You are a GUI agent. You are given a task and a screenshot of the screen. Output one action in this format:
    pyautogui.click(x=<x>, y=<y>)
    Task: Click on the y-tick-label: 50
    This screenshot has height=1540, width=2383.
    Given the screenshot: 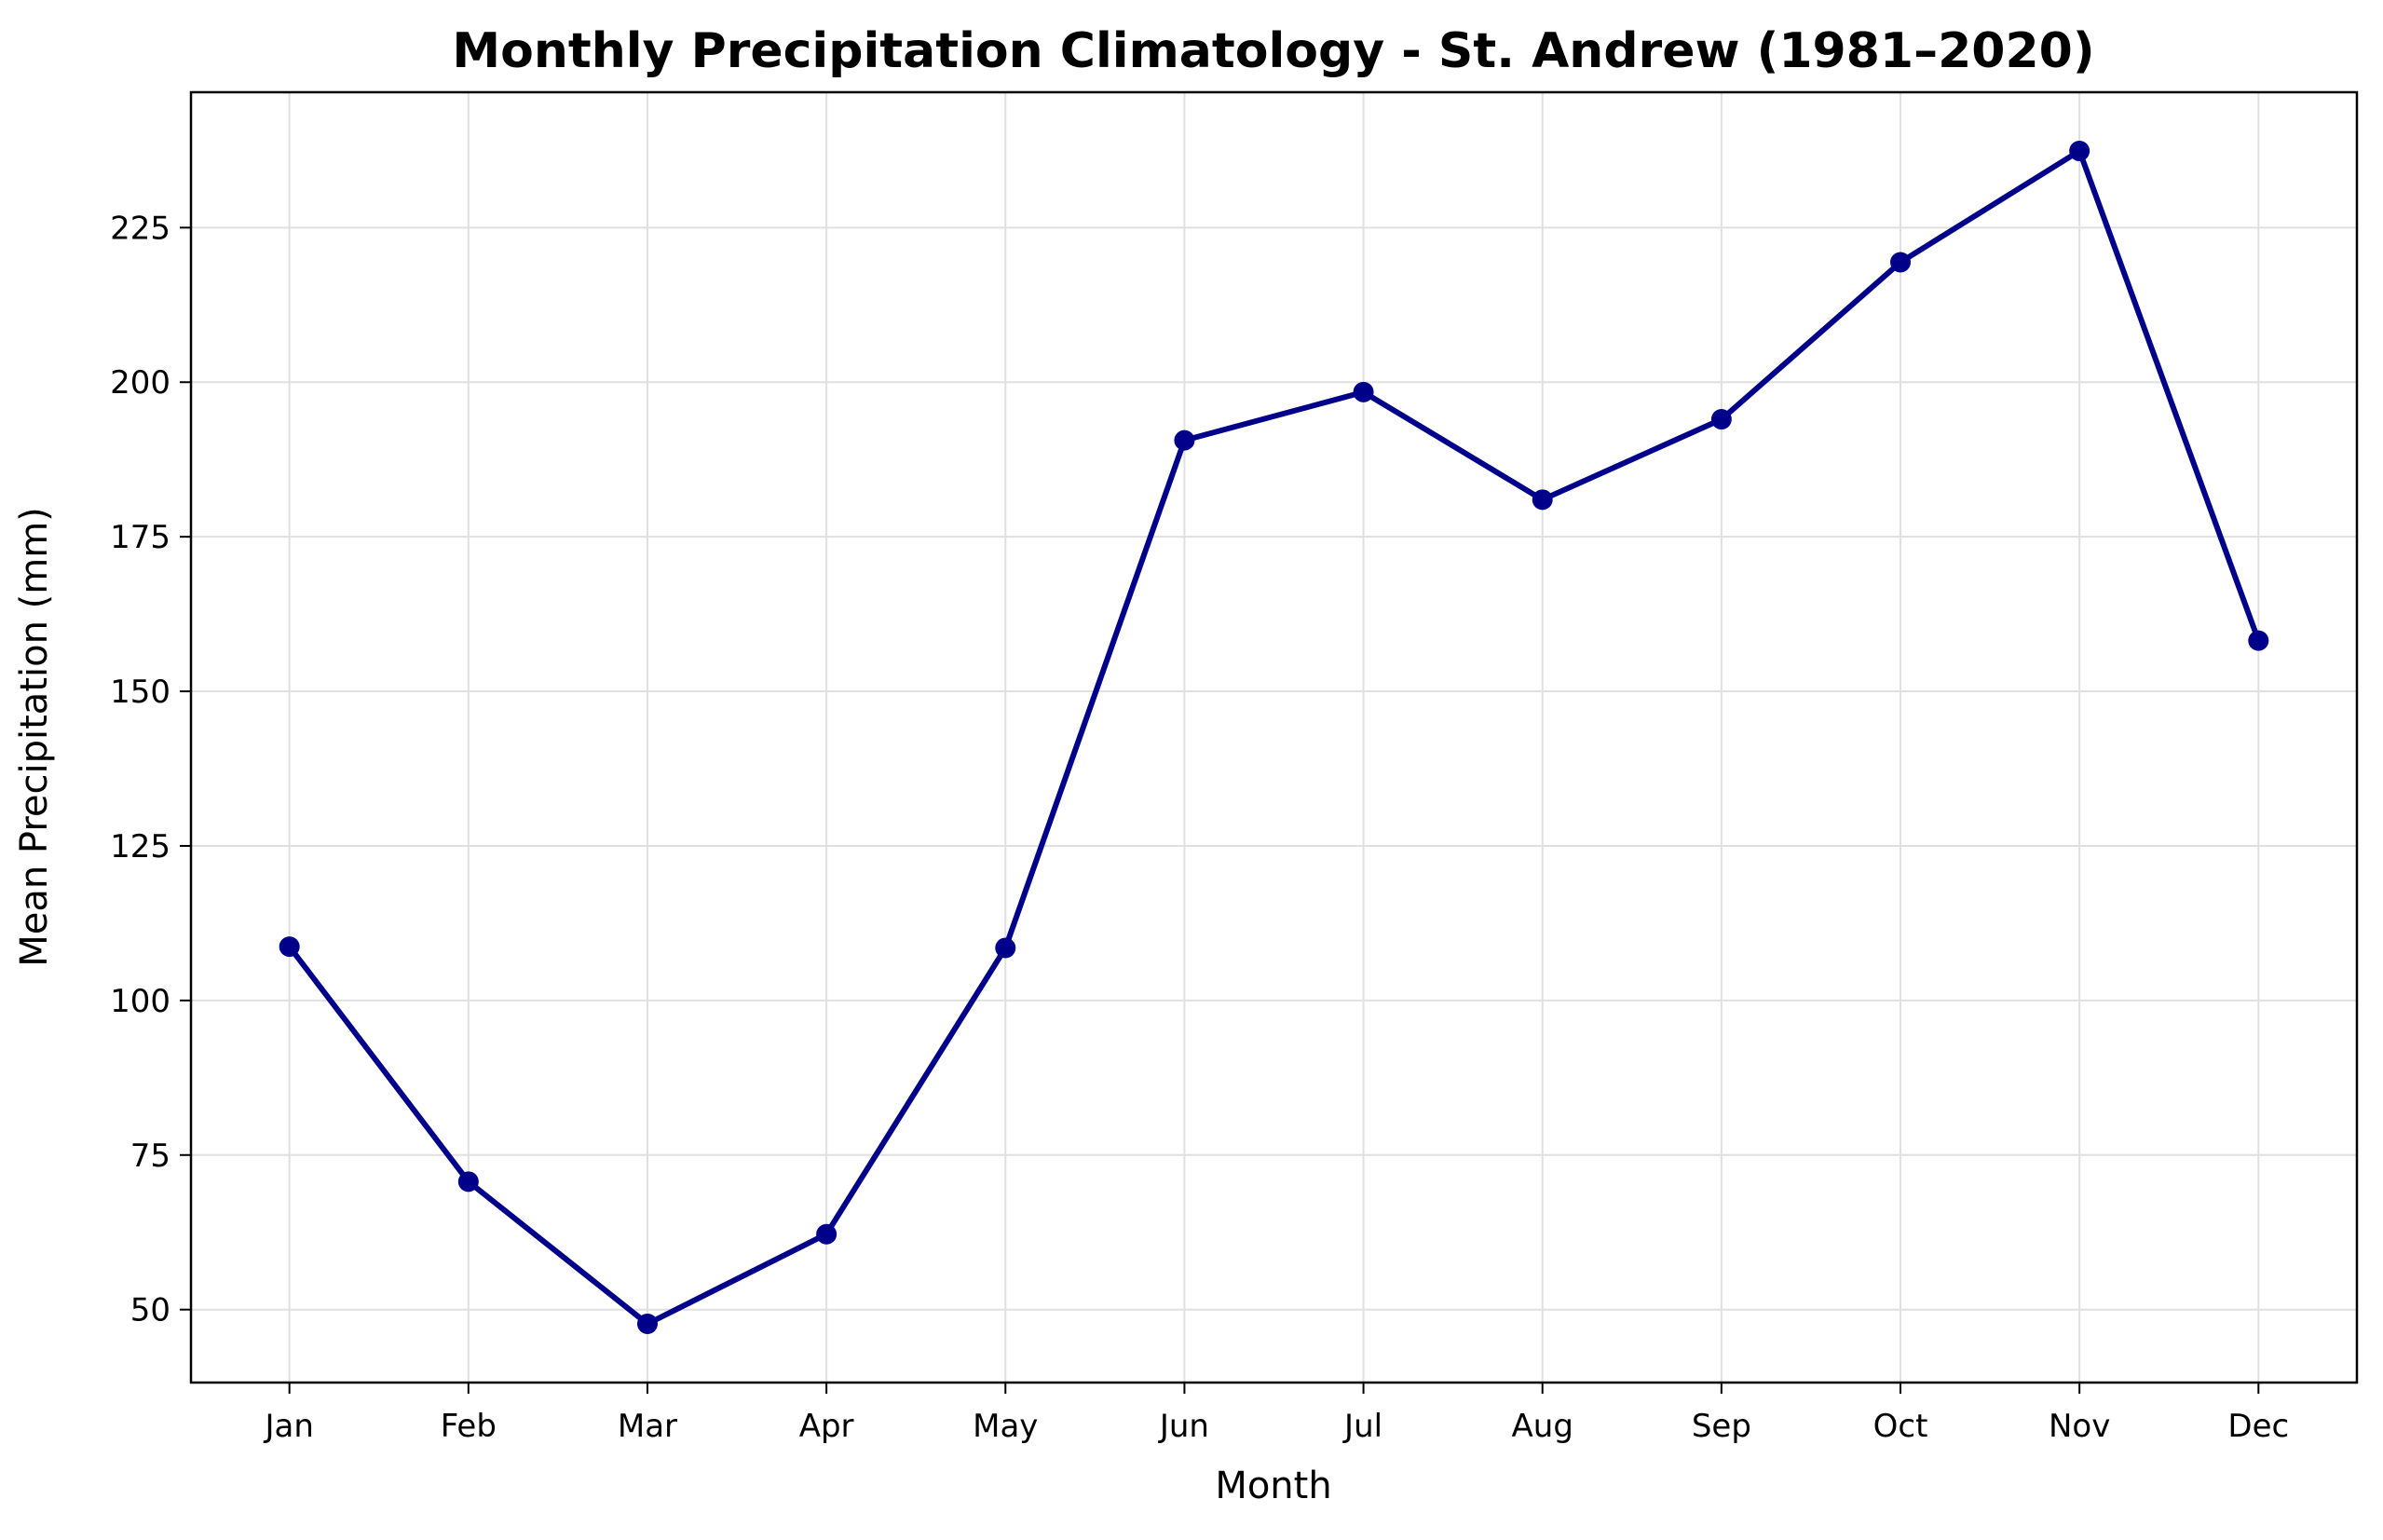 What is the action you would take?
    pyautogui.click(x=150, y=1310)
    